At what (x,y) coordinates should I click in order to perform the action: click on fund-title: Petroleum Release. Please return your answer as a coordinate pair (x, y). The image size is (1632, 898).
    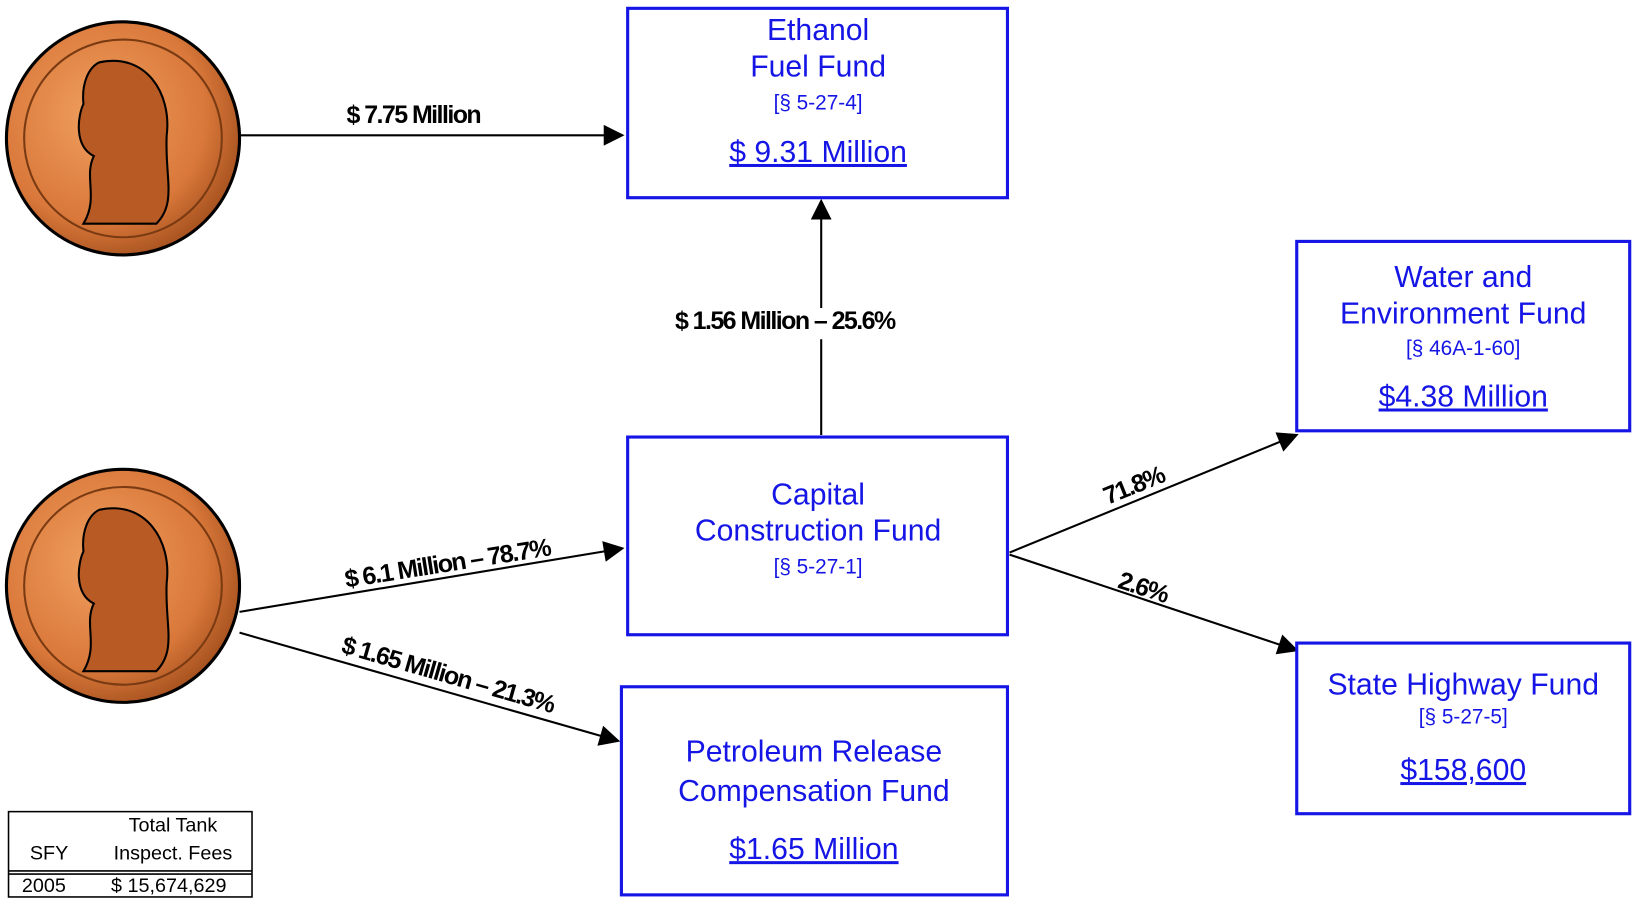
    Looking at the image, I should click on (814, 751).